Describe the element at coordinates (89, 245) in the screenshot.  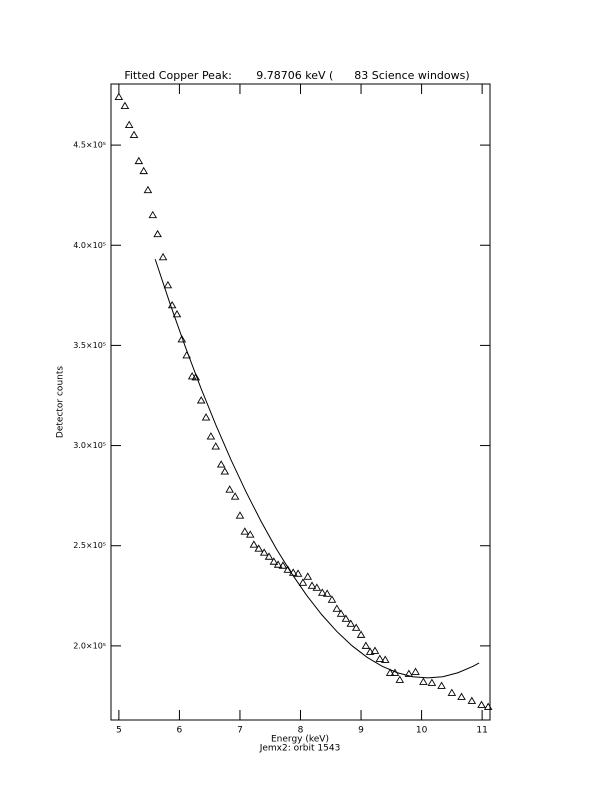
I see `y-tick-label: 4.0×10⁵` at that location.